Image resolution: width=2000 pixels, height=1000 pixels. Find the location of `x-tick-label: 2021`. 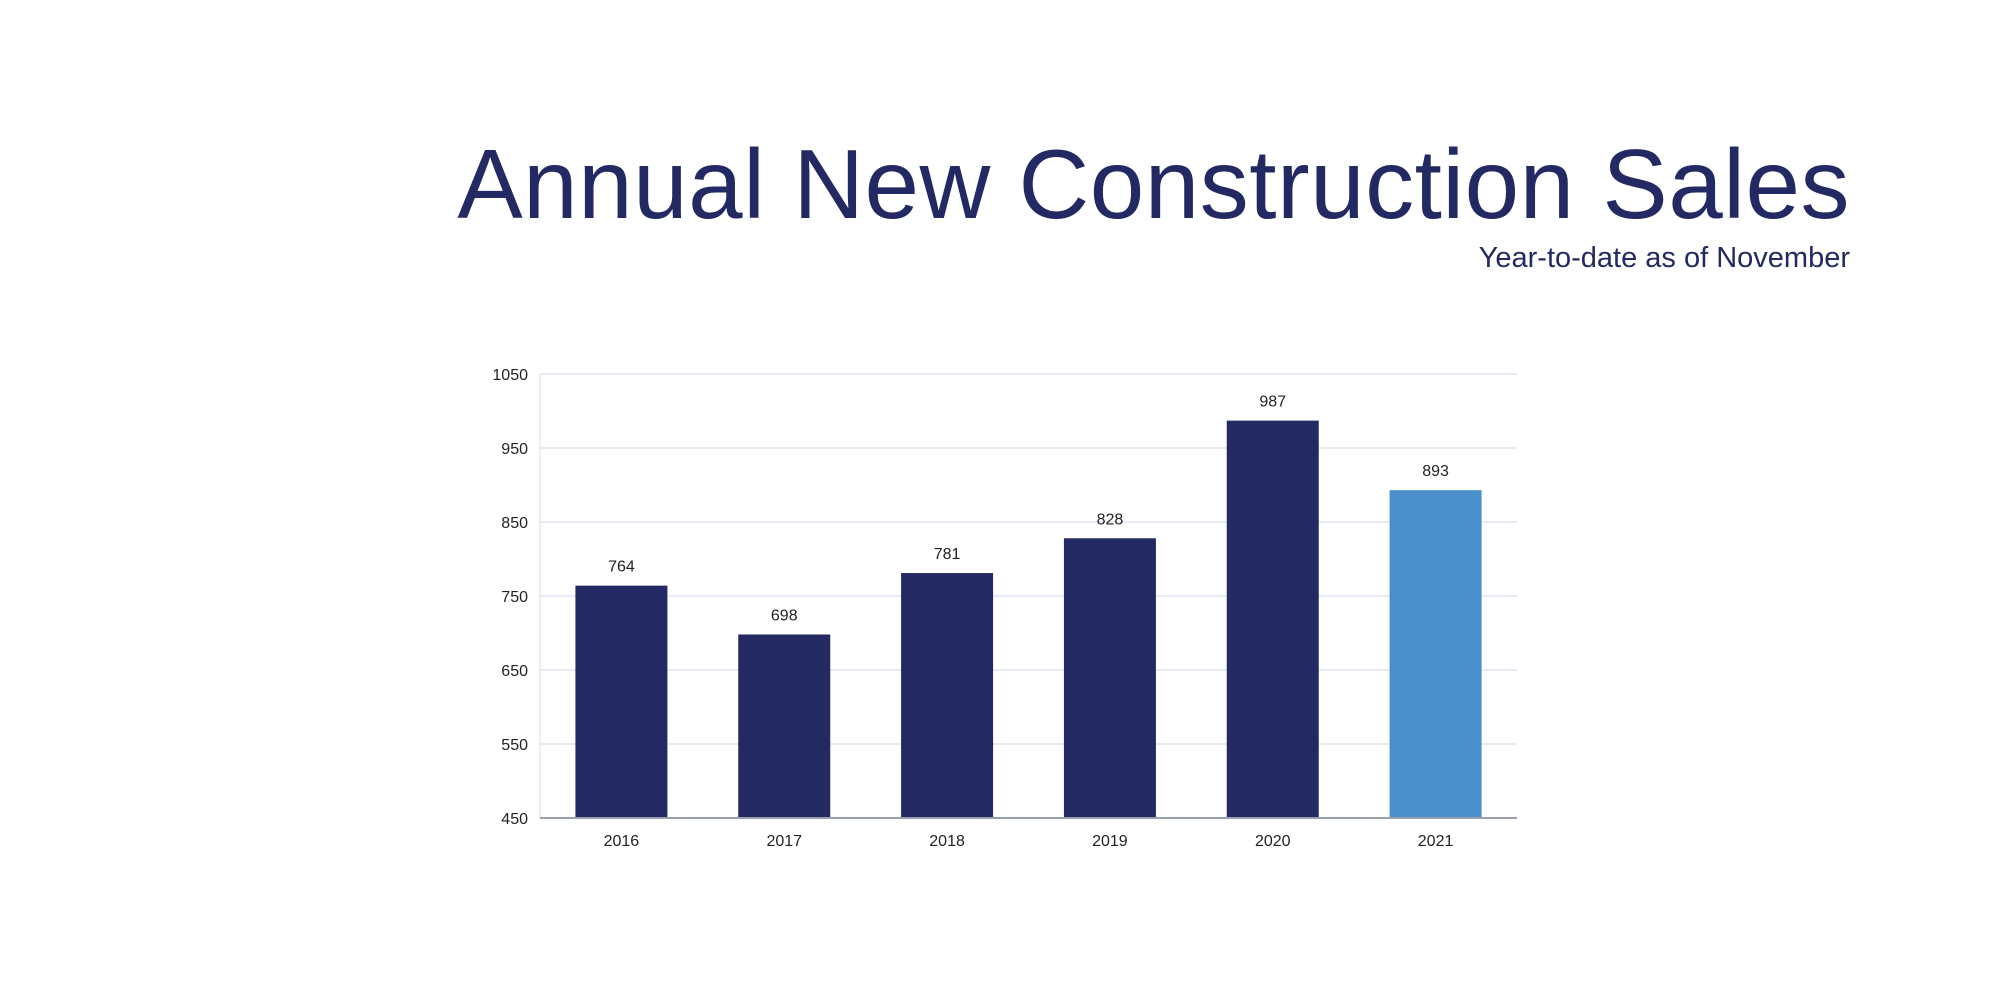

x-tick-label: 2021 is located at coordinates (1436, 841).